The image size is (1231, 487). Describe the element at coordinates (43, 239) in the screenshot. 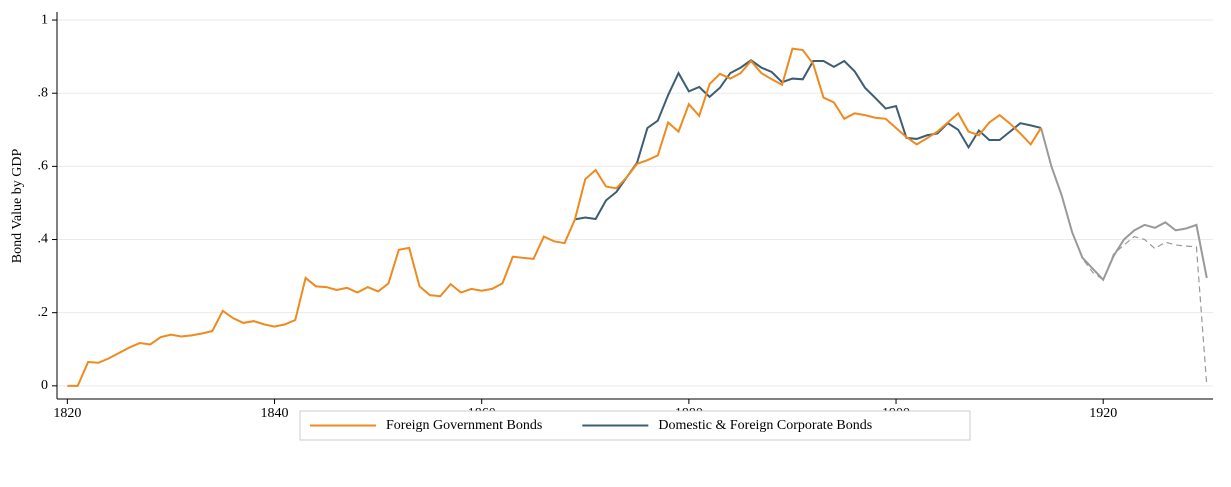

I see `y-tick-label: .4` at that location.